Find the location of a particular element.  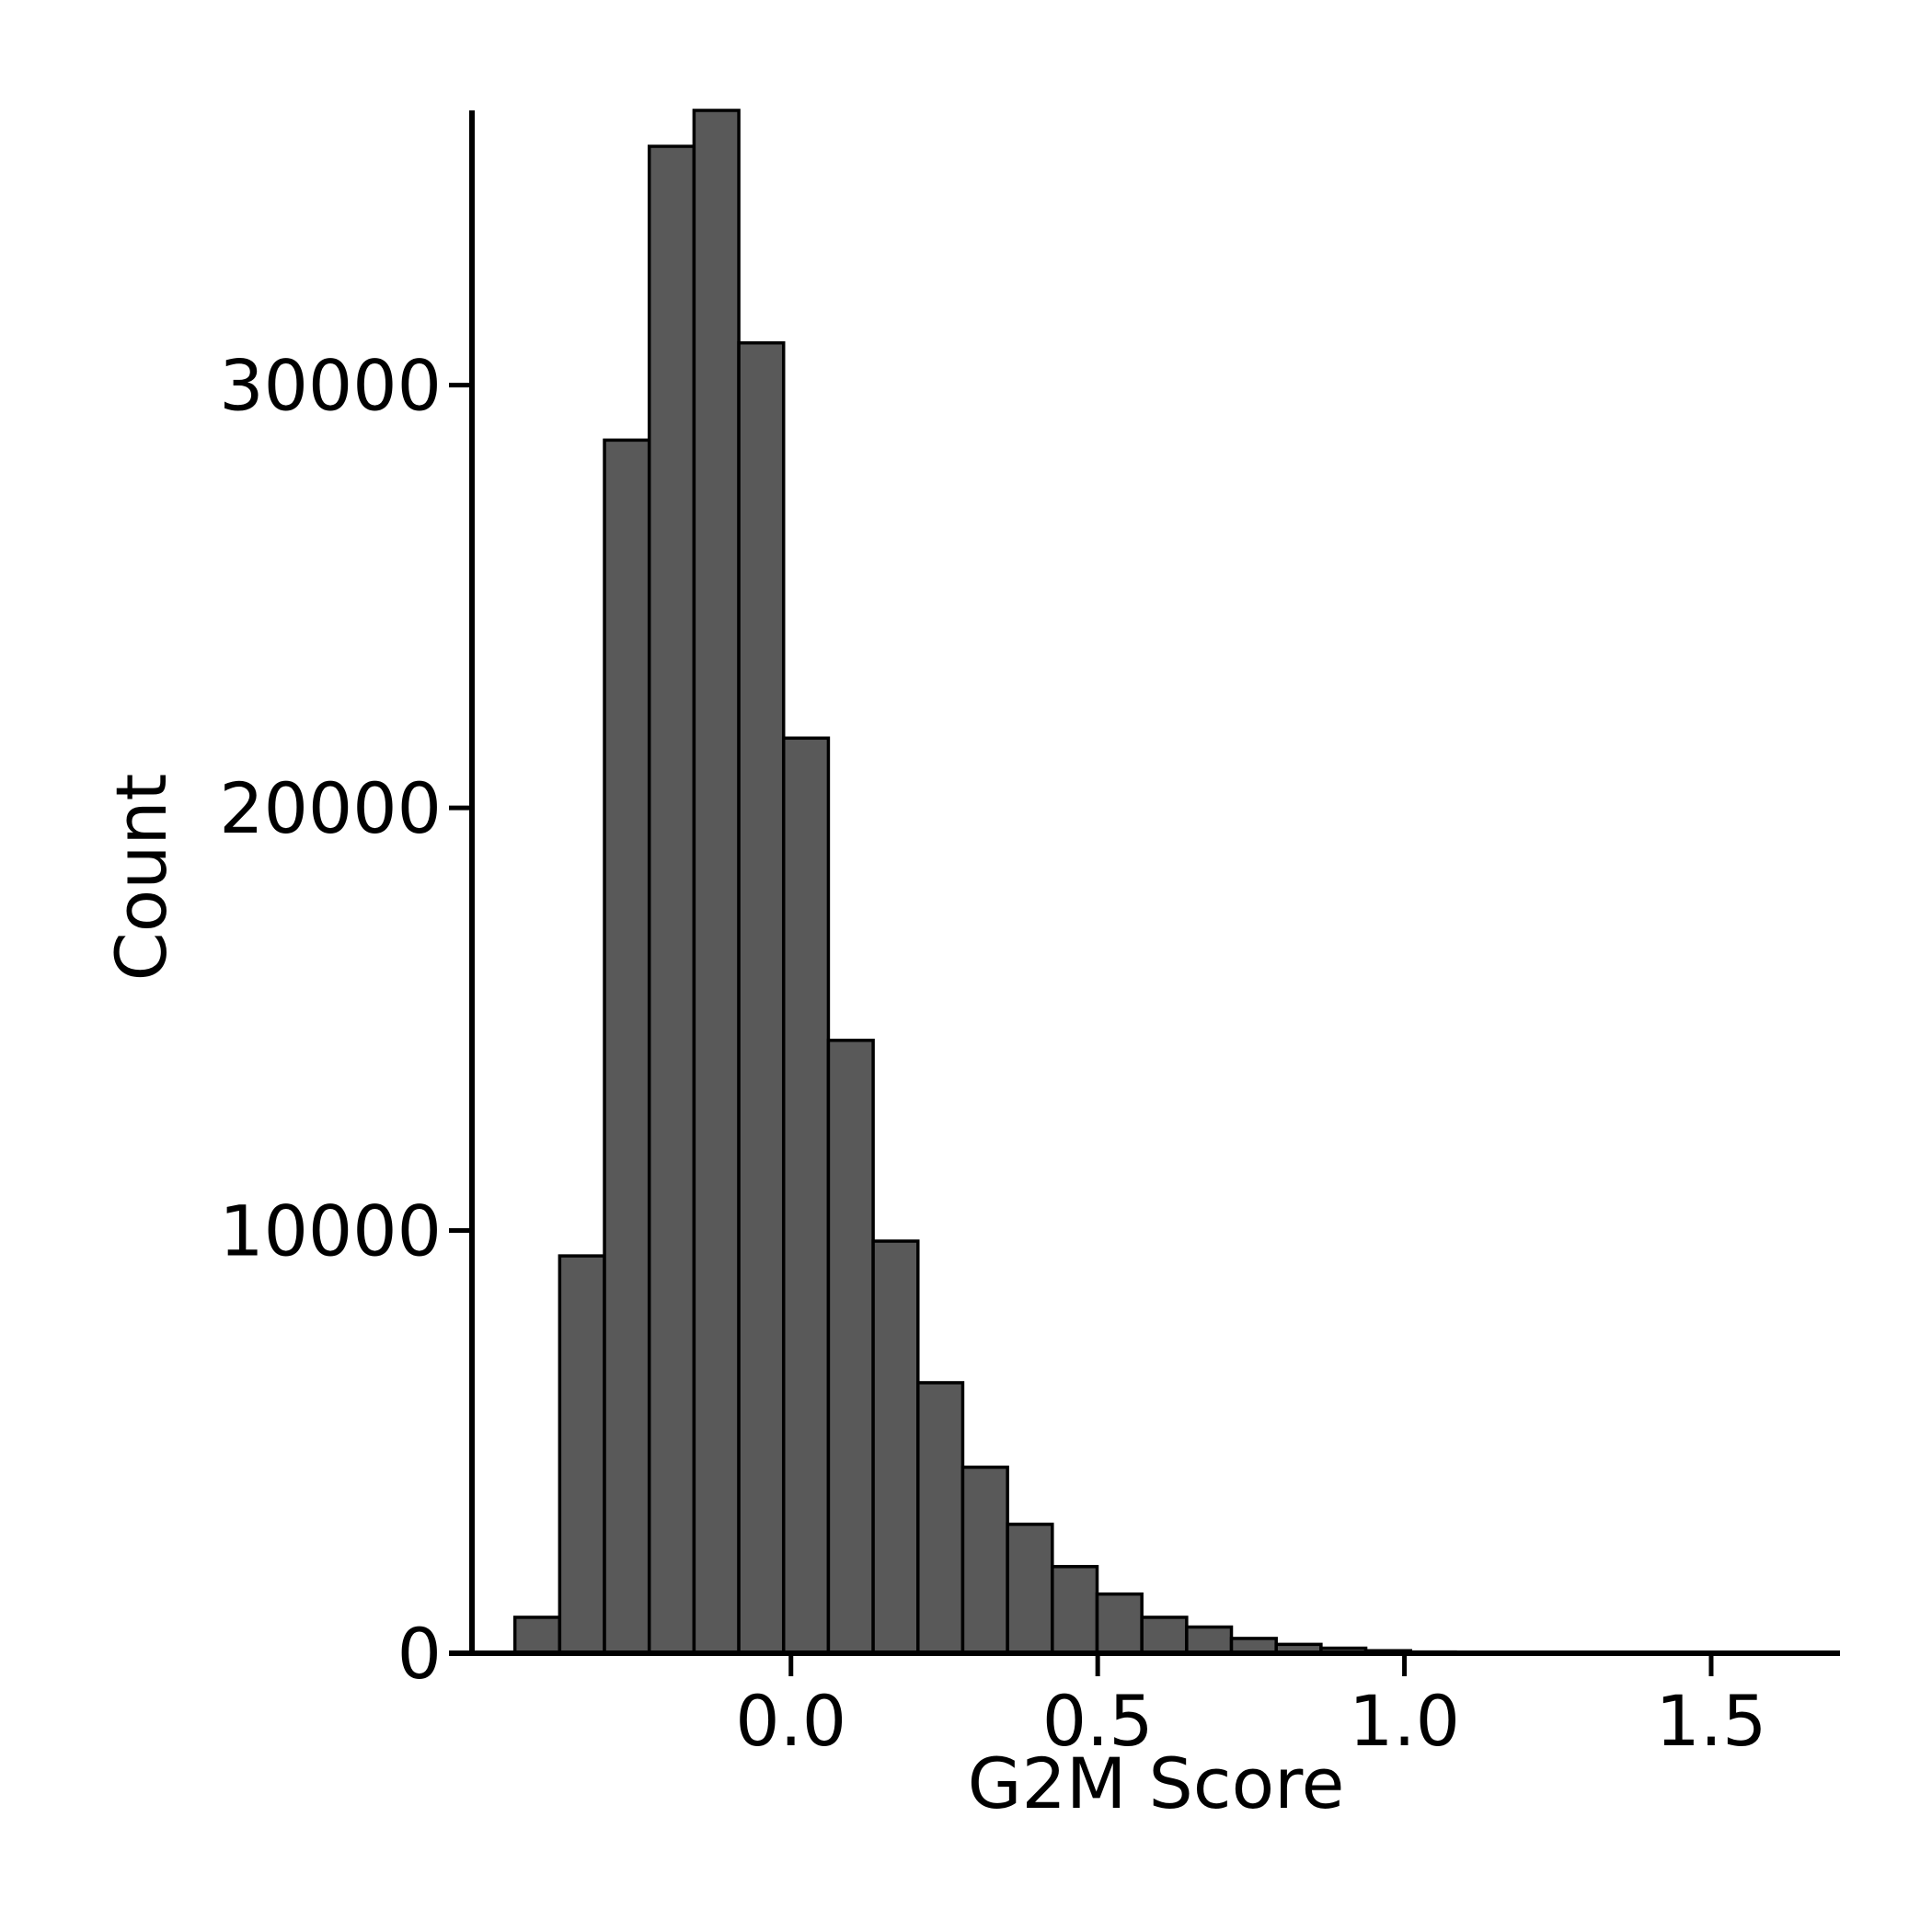

y-axis: 0 10000 20000 30000 is located at coordinates (347, 902).